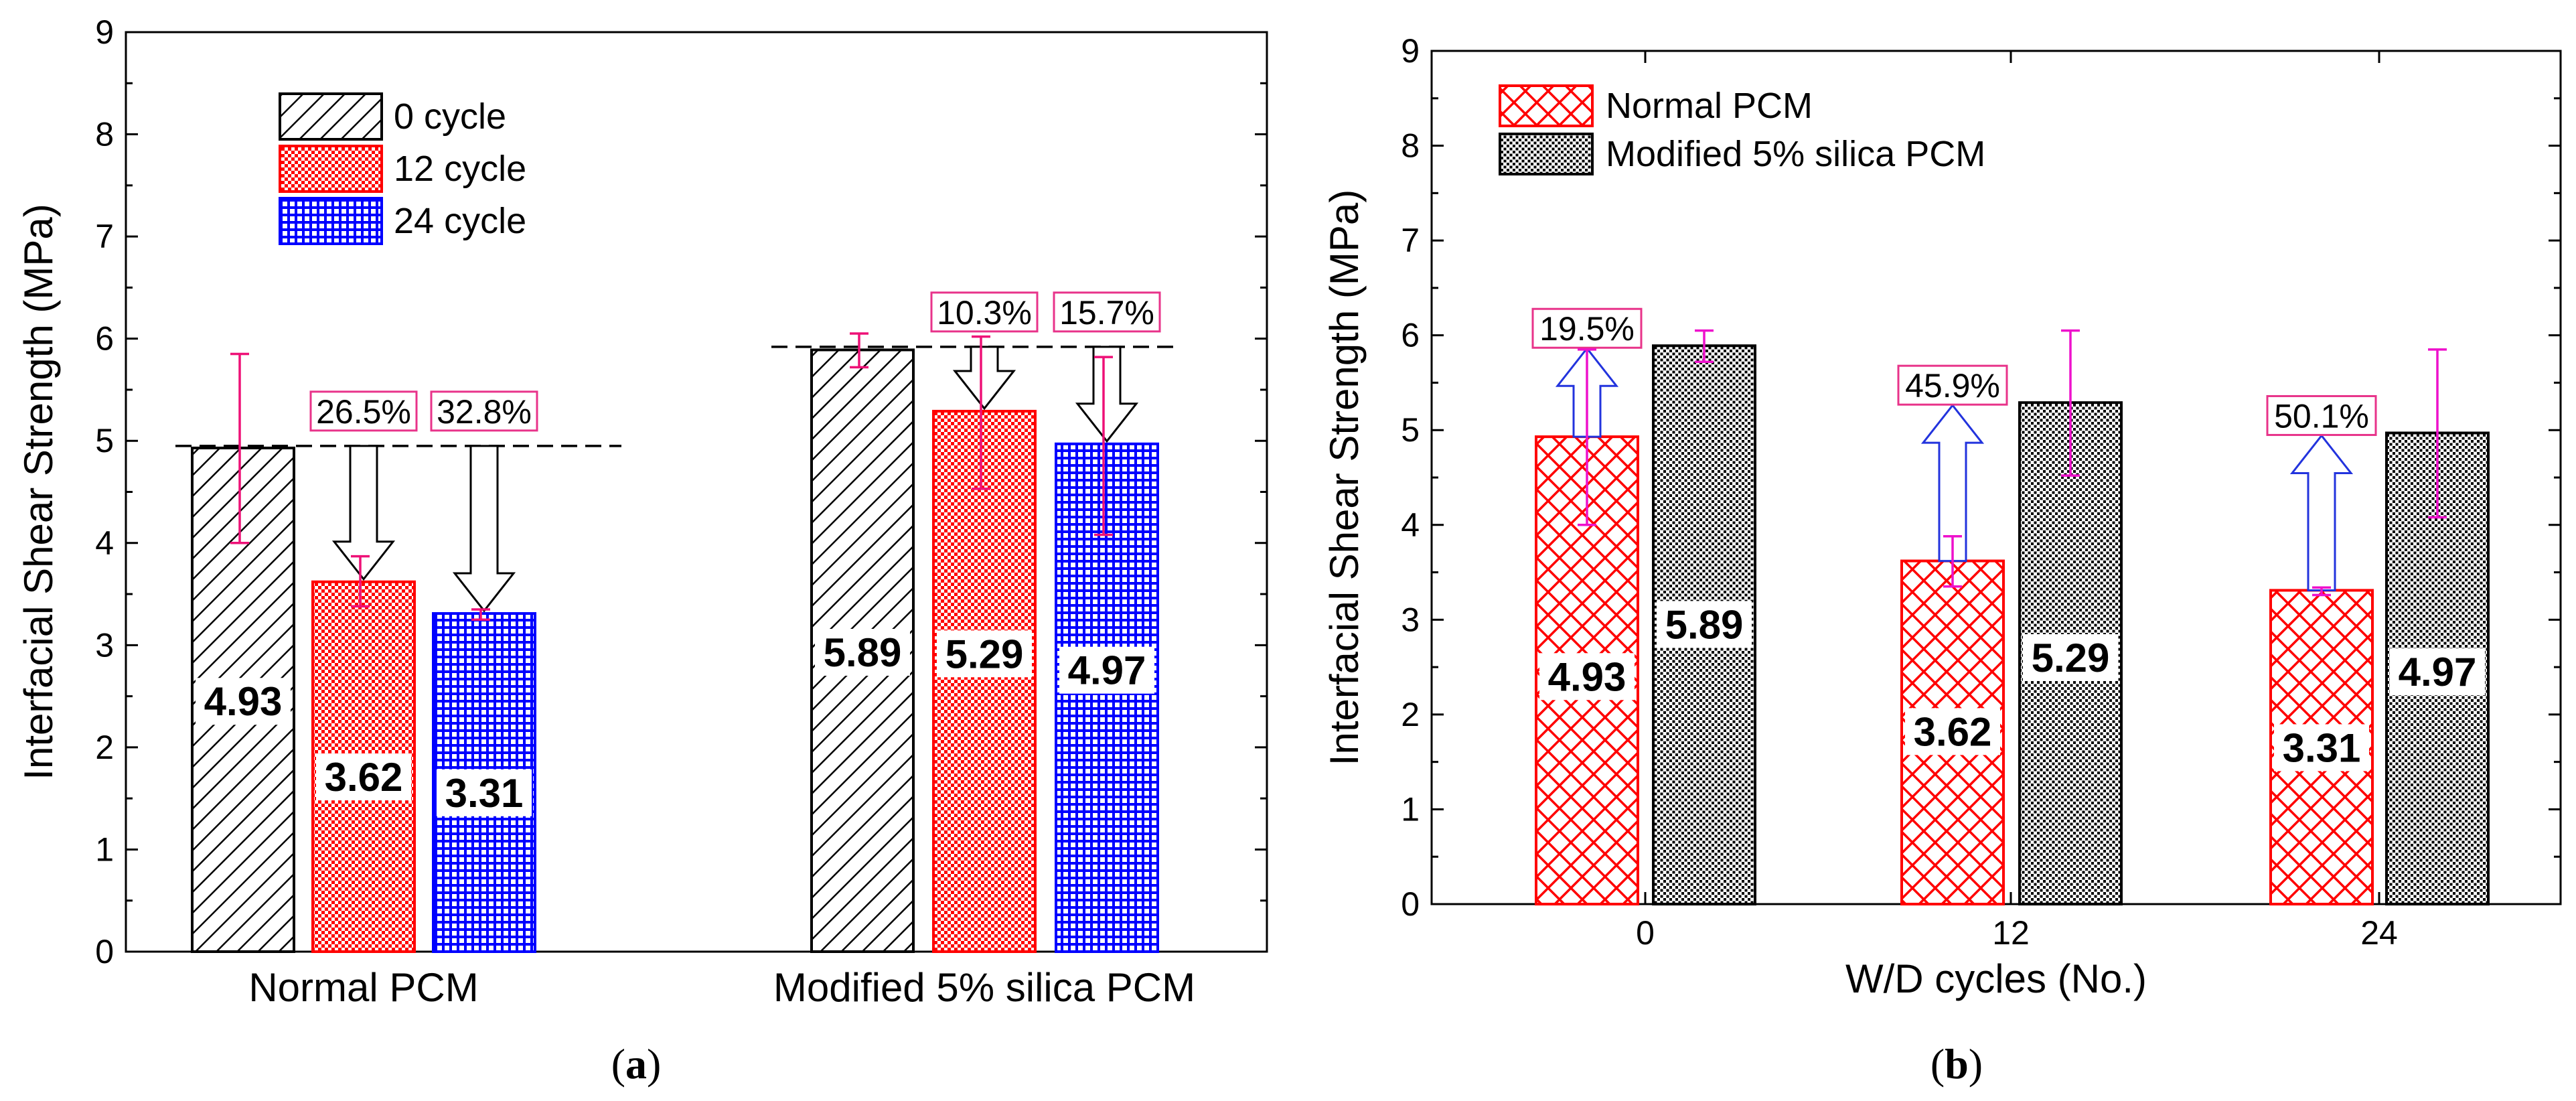 This screenshot has width=2576, height=1101. I want to click on b-ytick-label: 6, so click(1410, 335).